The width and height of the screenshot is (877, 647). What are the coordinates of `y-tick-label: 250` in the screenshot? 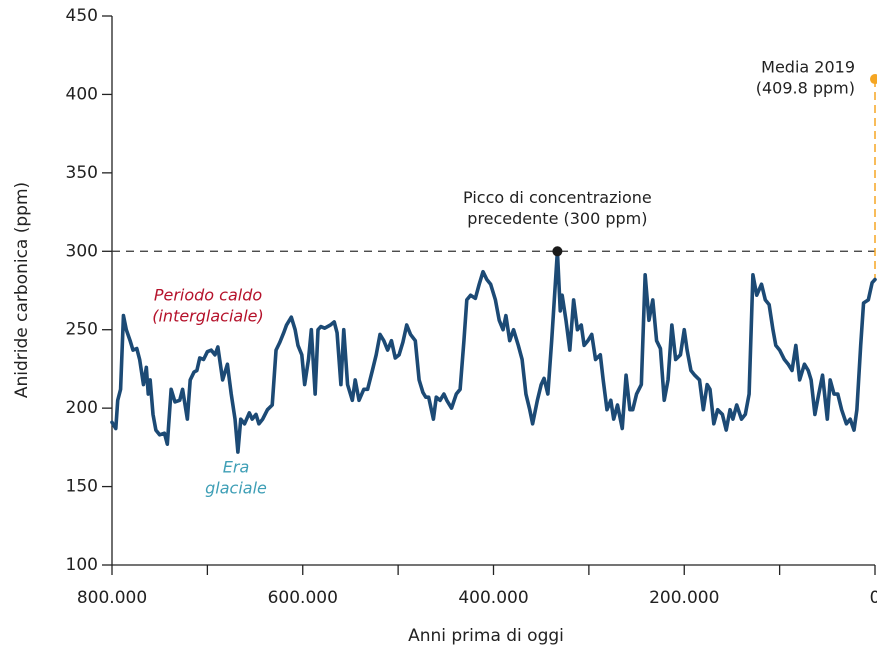 It's located at (82, 330).